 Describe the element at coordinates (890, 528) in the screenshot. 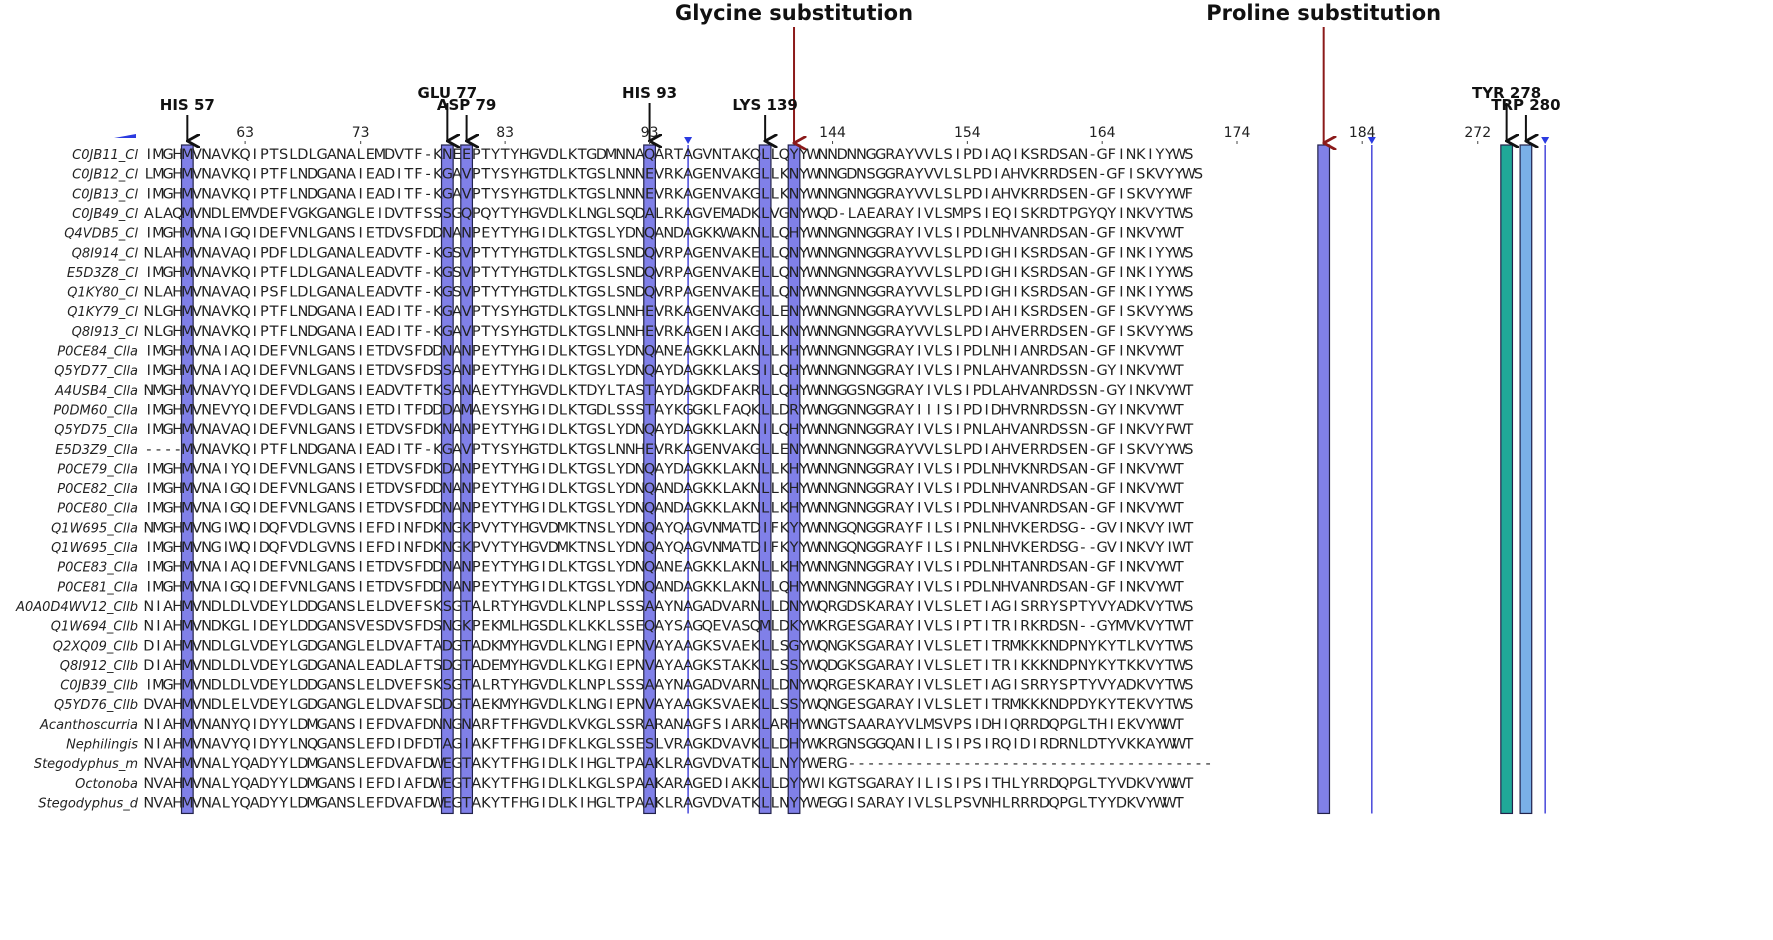

I see `residue-char: R` at that location.